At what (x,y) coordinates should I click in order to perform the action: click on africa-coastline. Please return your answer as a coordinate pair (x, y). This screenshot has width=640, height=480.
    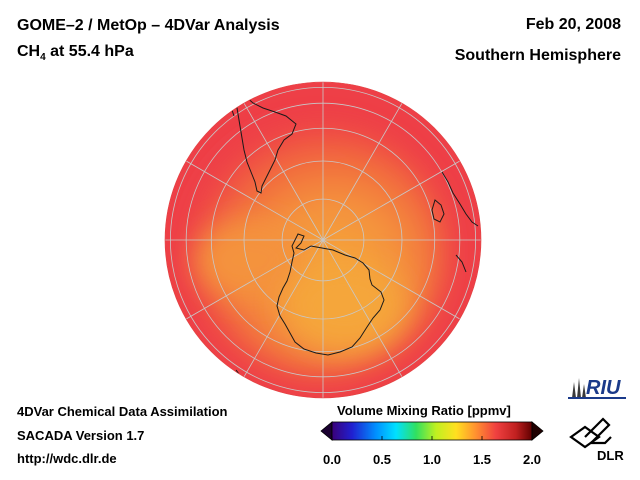
    Looking at the image, I should click on (460, 199).